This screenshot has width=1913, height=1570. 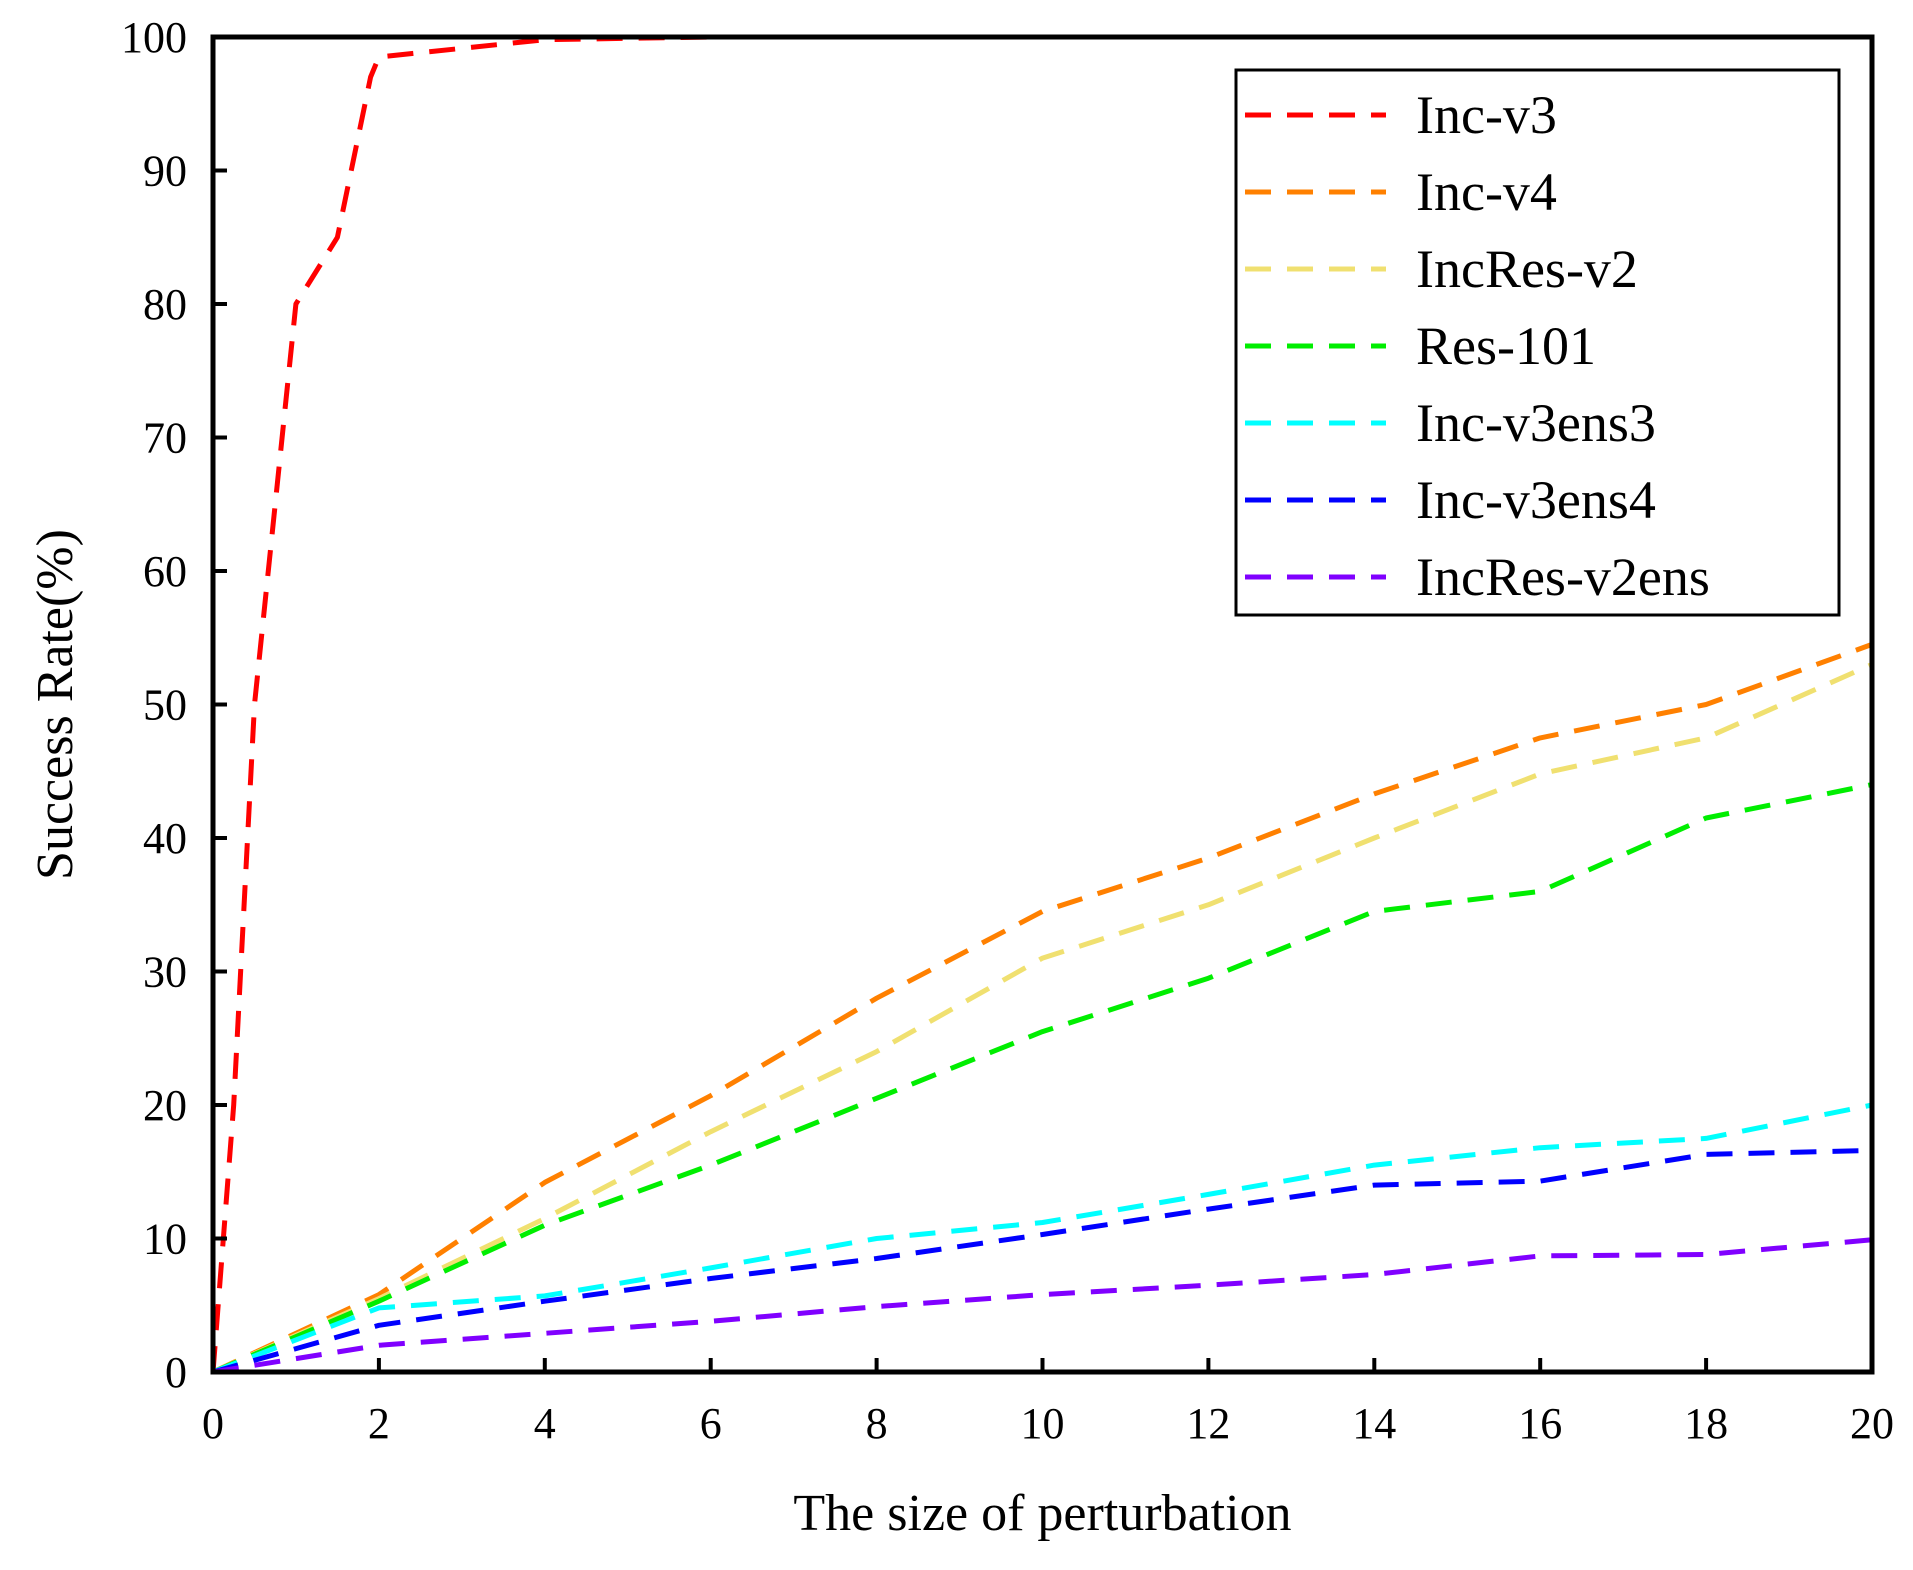 I want to click on legend-box, so click(x=1537, y=342).